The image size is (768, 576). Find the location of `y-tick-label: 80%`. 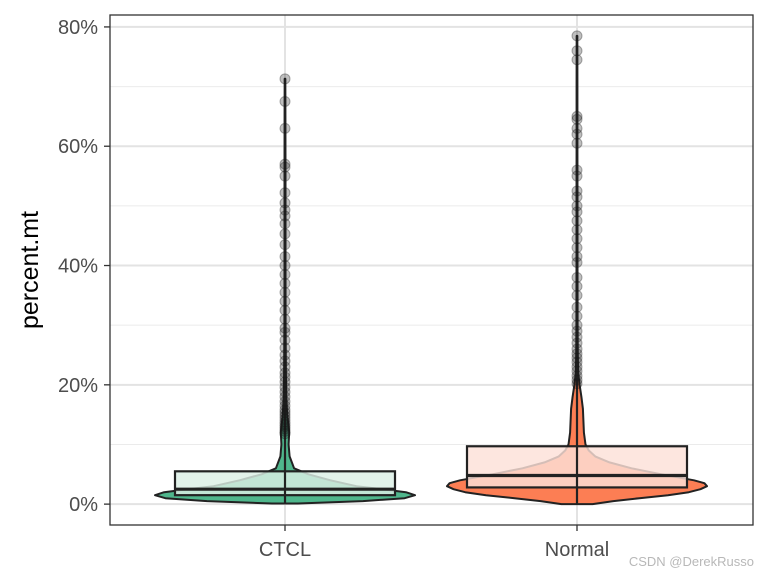

y-tick-label: 80% is located at coordinates (78, 28).